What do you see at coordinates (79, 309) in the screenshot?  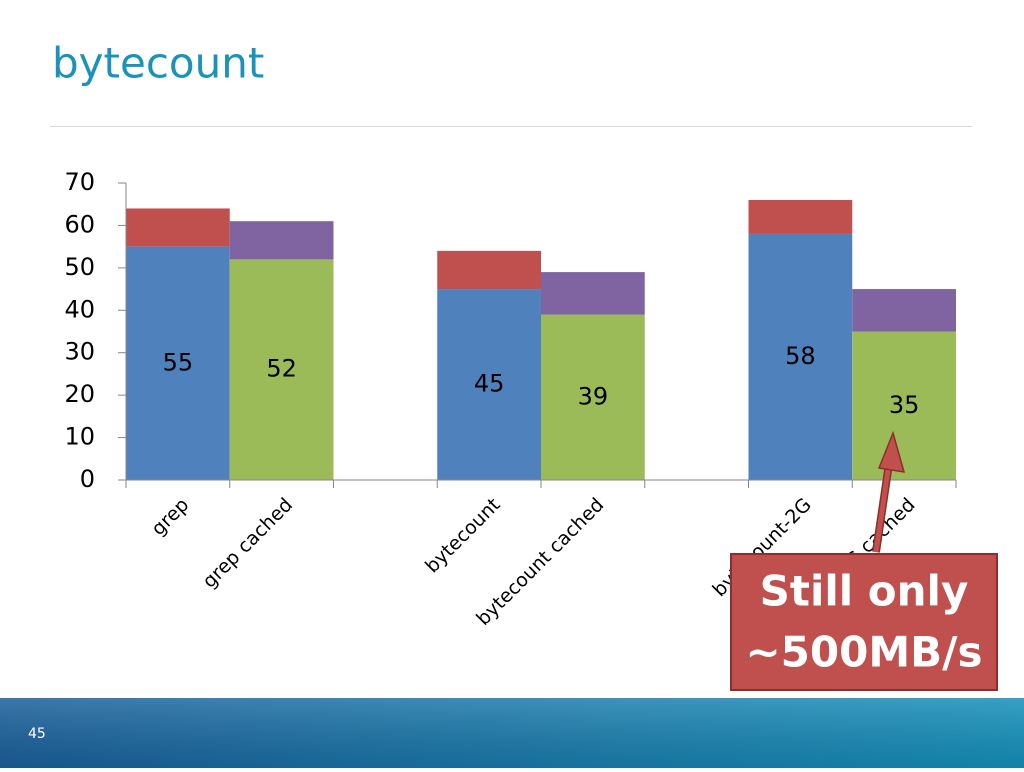 I see `y-tick-label: 40` at bounding box center [79, 309].